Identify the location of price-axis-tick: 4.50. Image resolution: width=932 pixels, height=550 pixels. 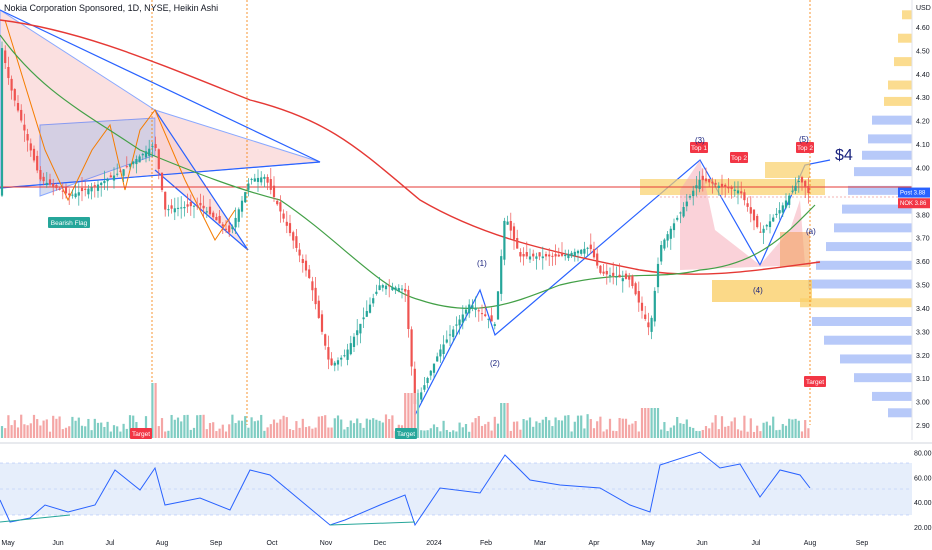
(923, 51).